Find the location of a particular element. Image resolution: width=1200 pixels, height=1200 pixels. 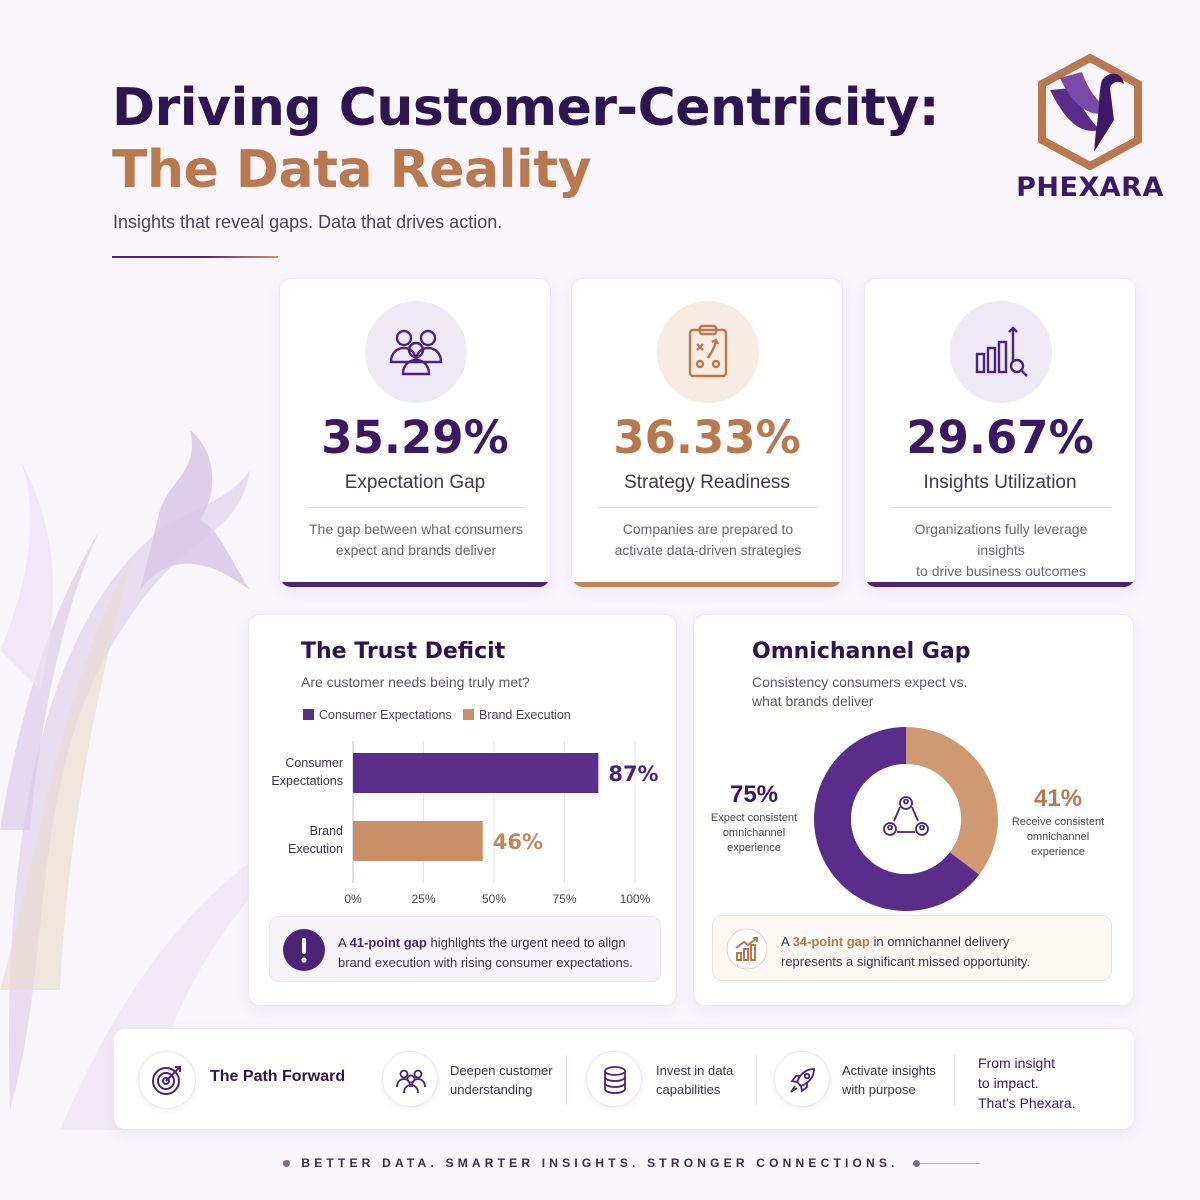

omni-right-line2: omnichannel is located at coordinates (1058, 837).